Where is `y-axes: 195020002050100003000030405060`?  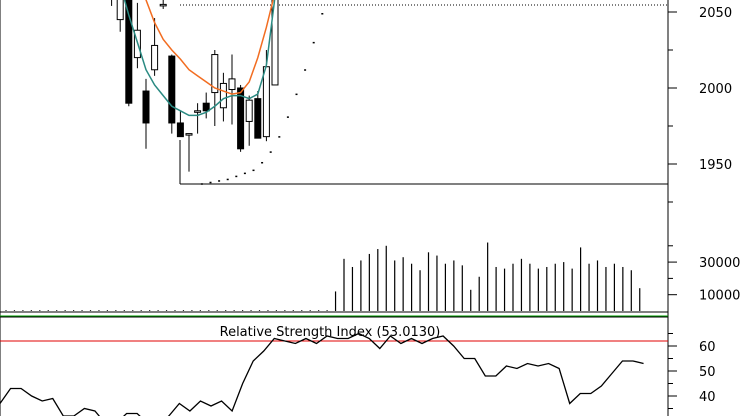 y-axes: 195020002050100003000030405060 is located at coordinates (704, 213).